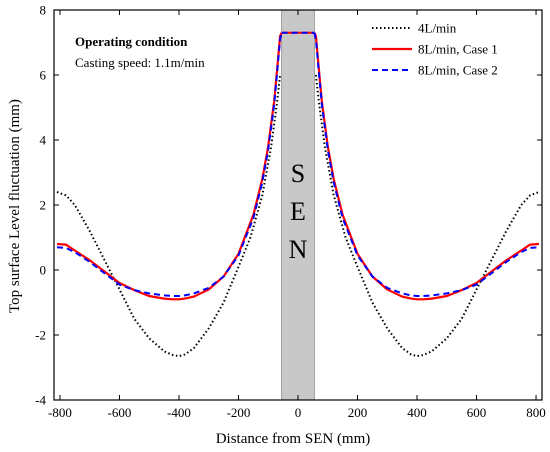 This screenshot has width=550, height=452. I want to click on legend-label-1: 4L/min, so click(437, 28).